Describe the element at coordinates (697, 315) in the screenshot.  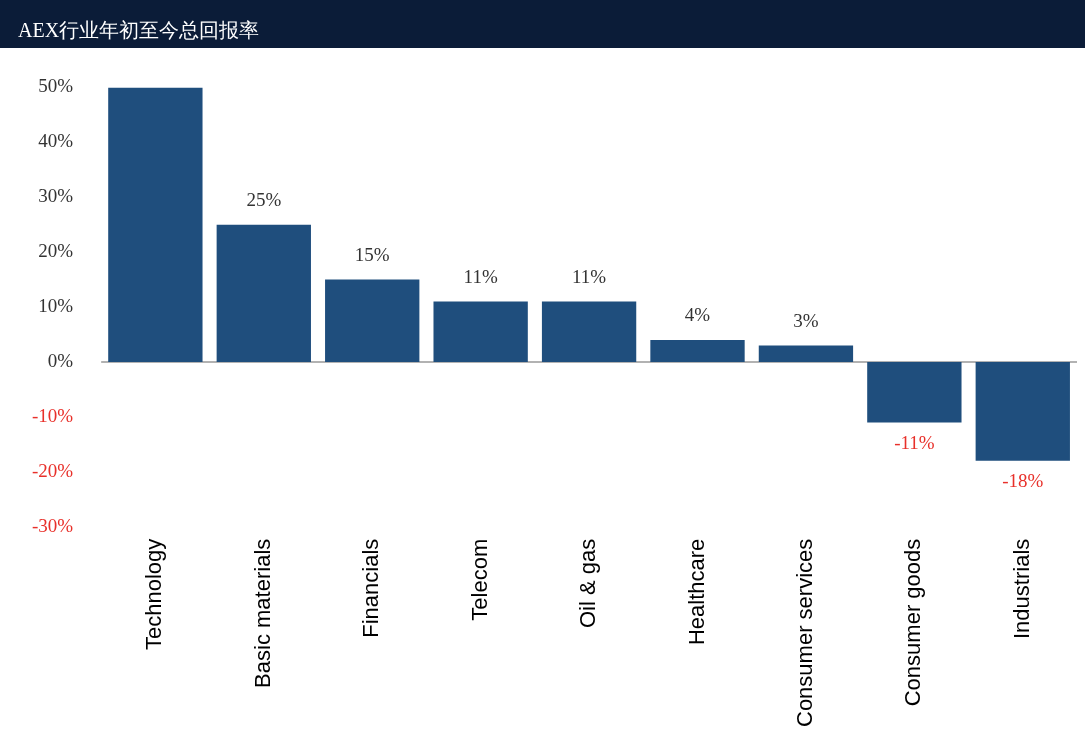
I see `data-label: 4%` at that location.